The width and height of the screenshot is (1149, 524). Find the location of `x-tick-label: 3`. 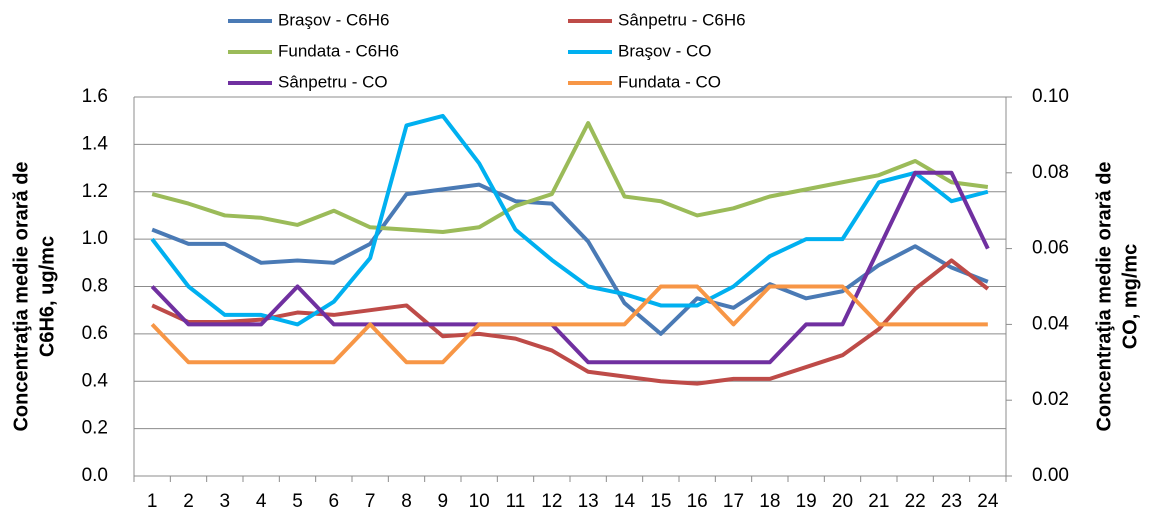

x-tick-label: 3 is located at coordinates (225, 501).